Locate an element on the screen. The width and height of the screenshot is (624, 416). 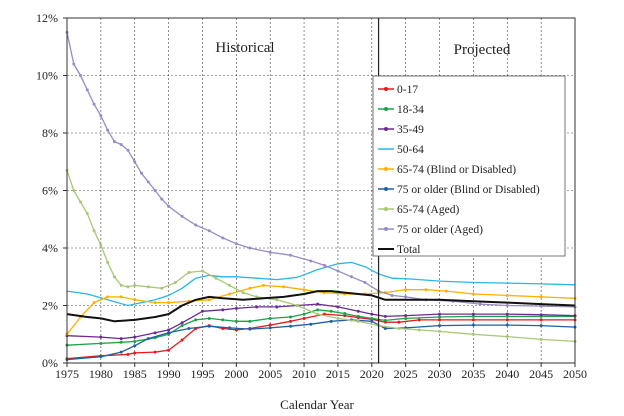
x-tick-label: 1995 is located at coordinates (202, 374).